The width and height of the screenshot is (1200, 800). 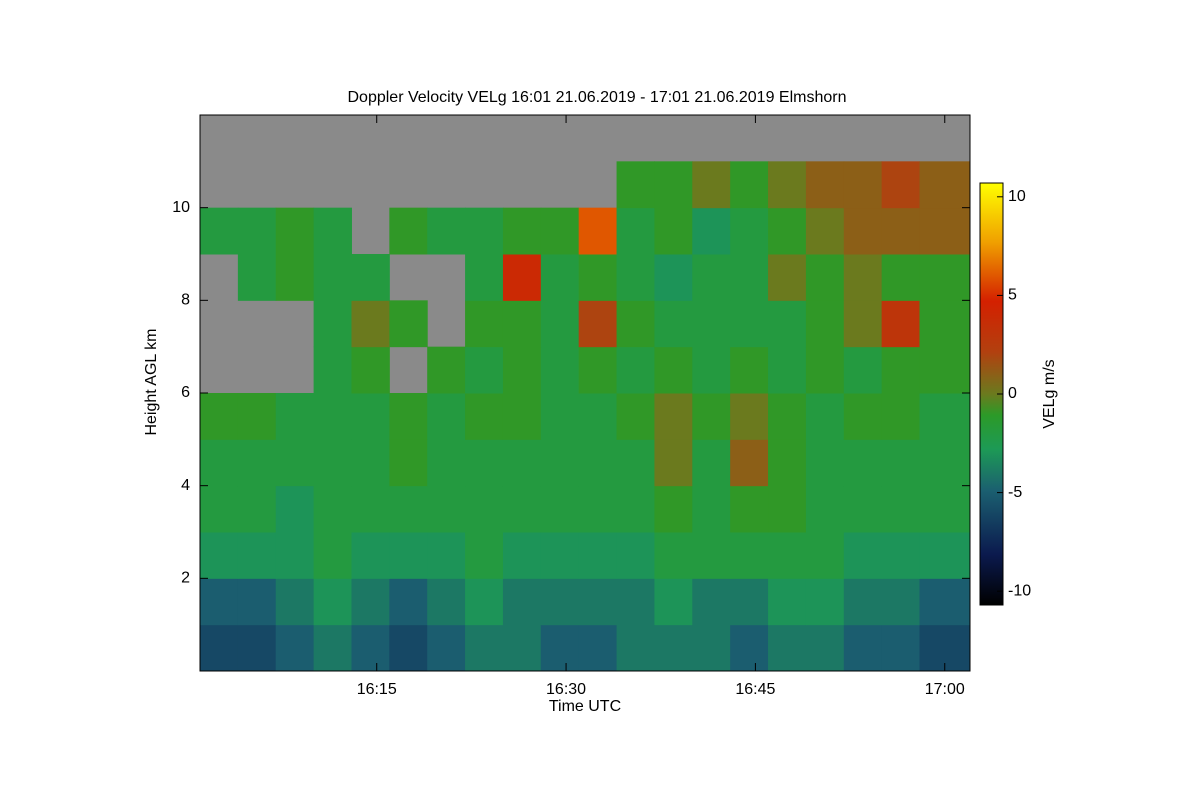 What do you see at coordinates (1019, 590) in the screenshot?
I see `colorbar-tick-label: -10` at bounding box center [1019, 590].